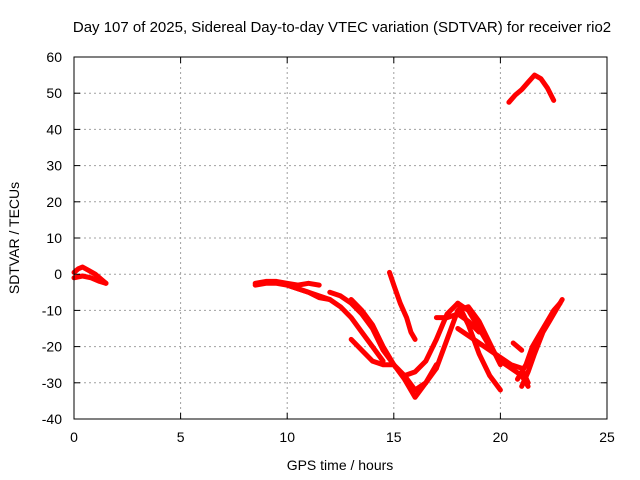 The image size is (640, 480). What do you see at coordinates (52, 310) in the screenshot?
I see `y-tick-label: -10` at bounding box center [52, 310].